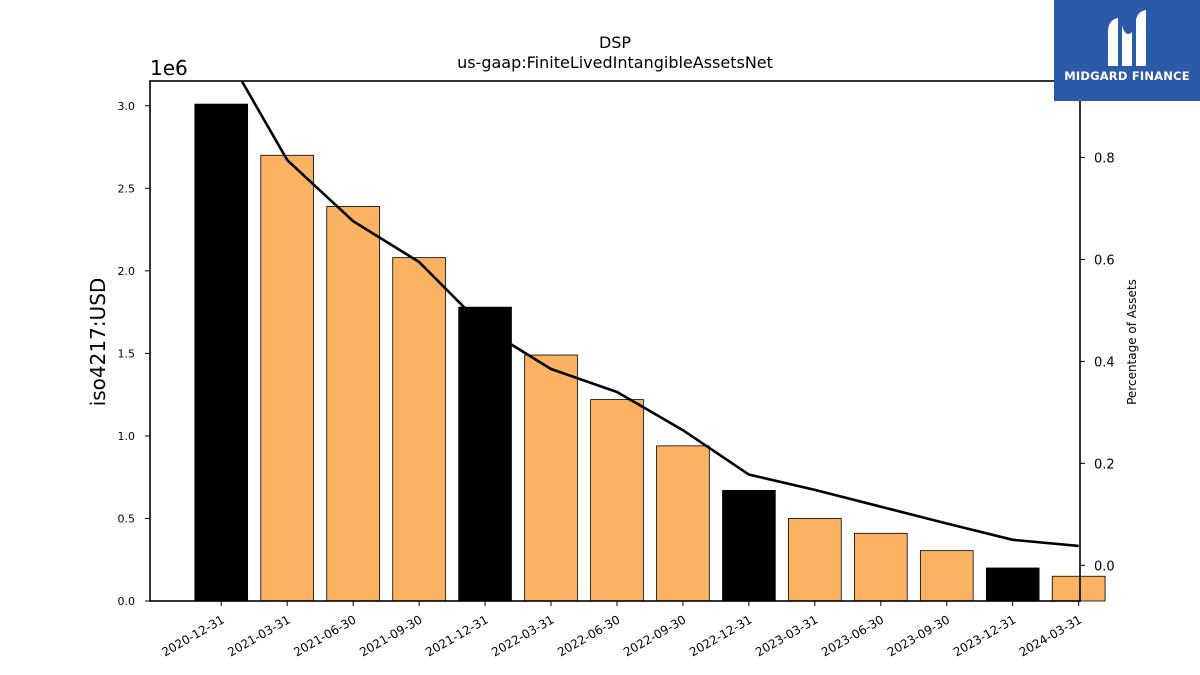  Describe the element at coordinates (127, 518) in the screenshot. I see `y-tick-label: 0.5` at that location.